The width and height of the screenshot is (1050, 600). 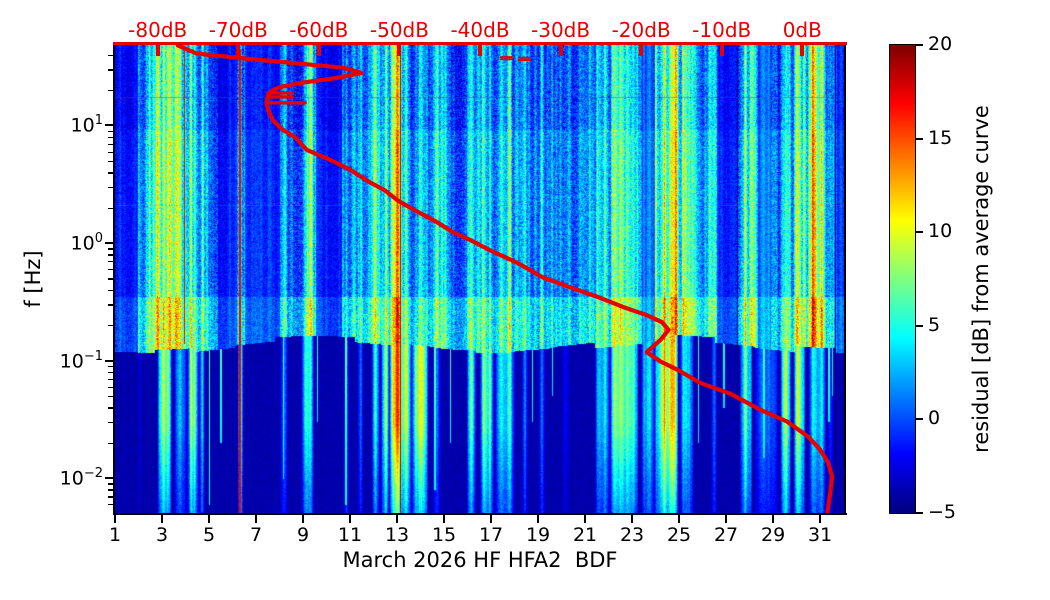 I want to click on colorbar-gradient, so click(x=902, y=279).